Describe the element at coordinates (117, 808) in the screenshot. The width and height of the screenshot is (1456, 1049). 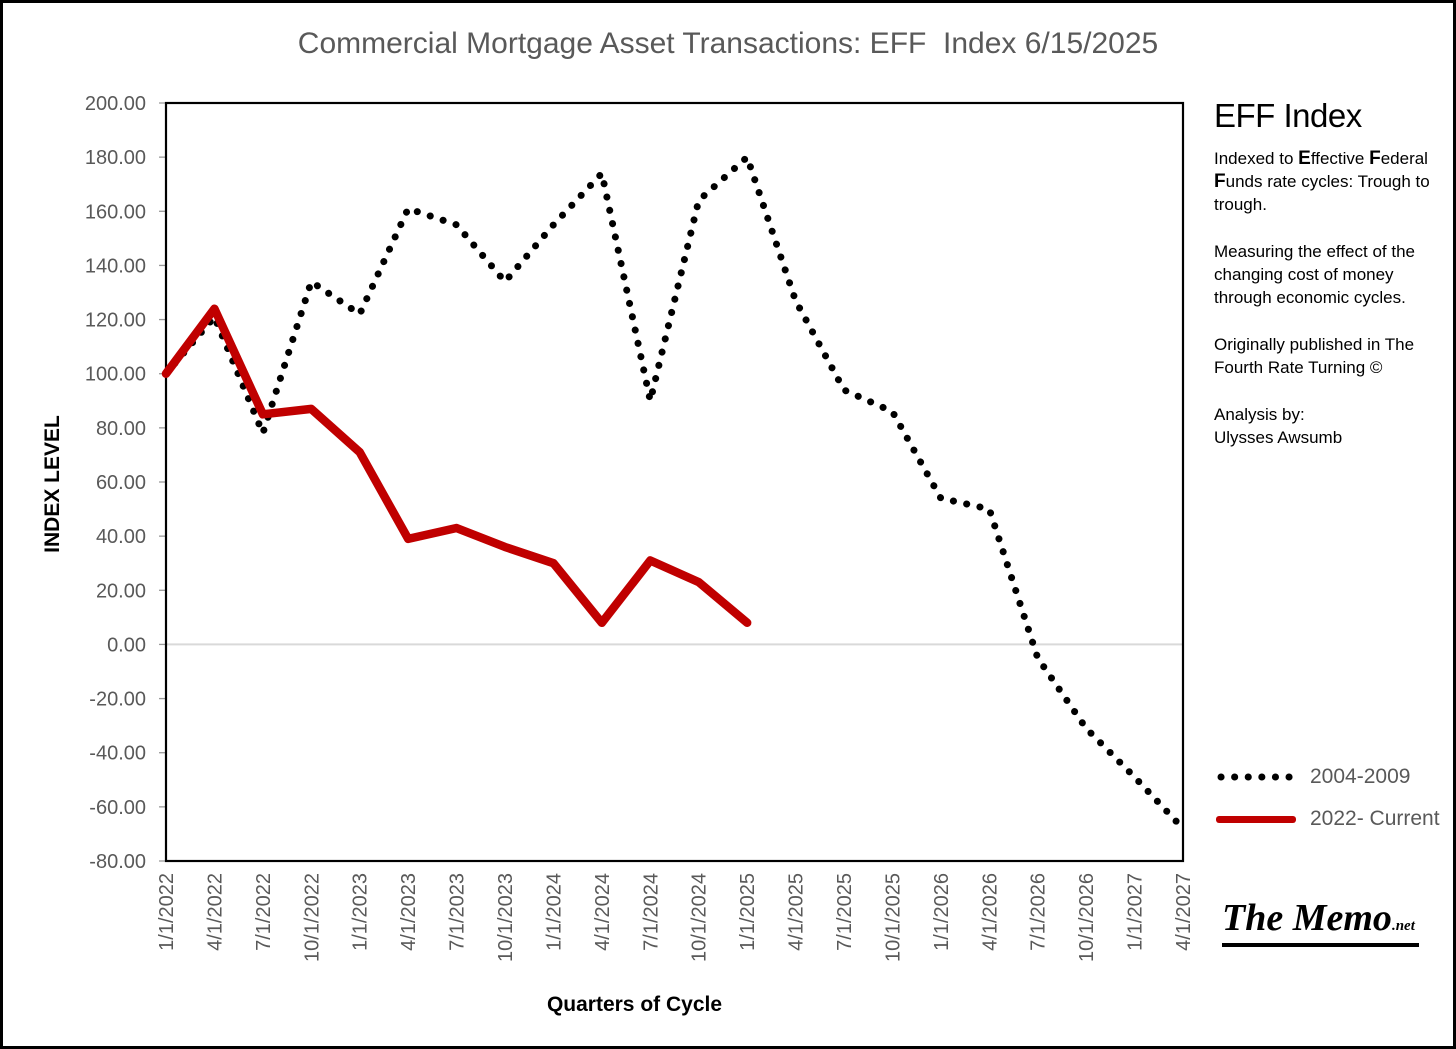
I see `y-tick-label: -60.00` at that location.